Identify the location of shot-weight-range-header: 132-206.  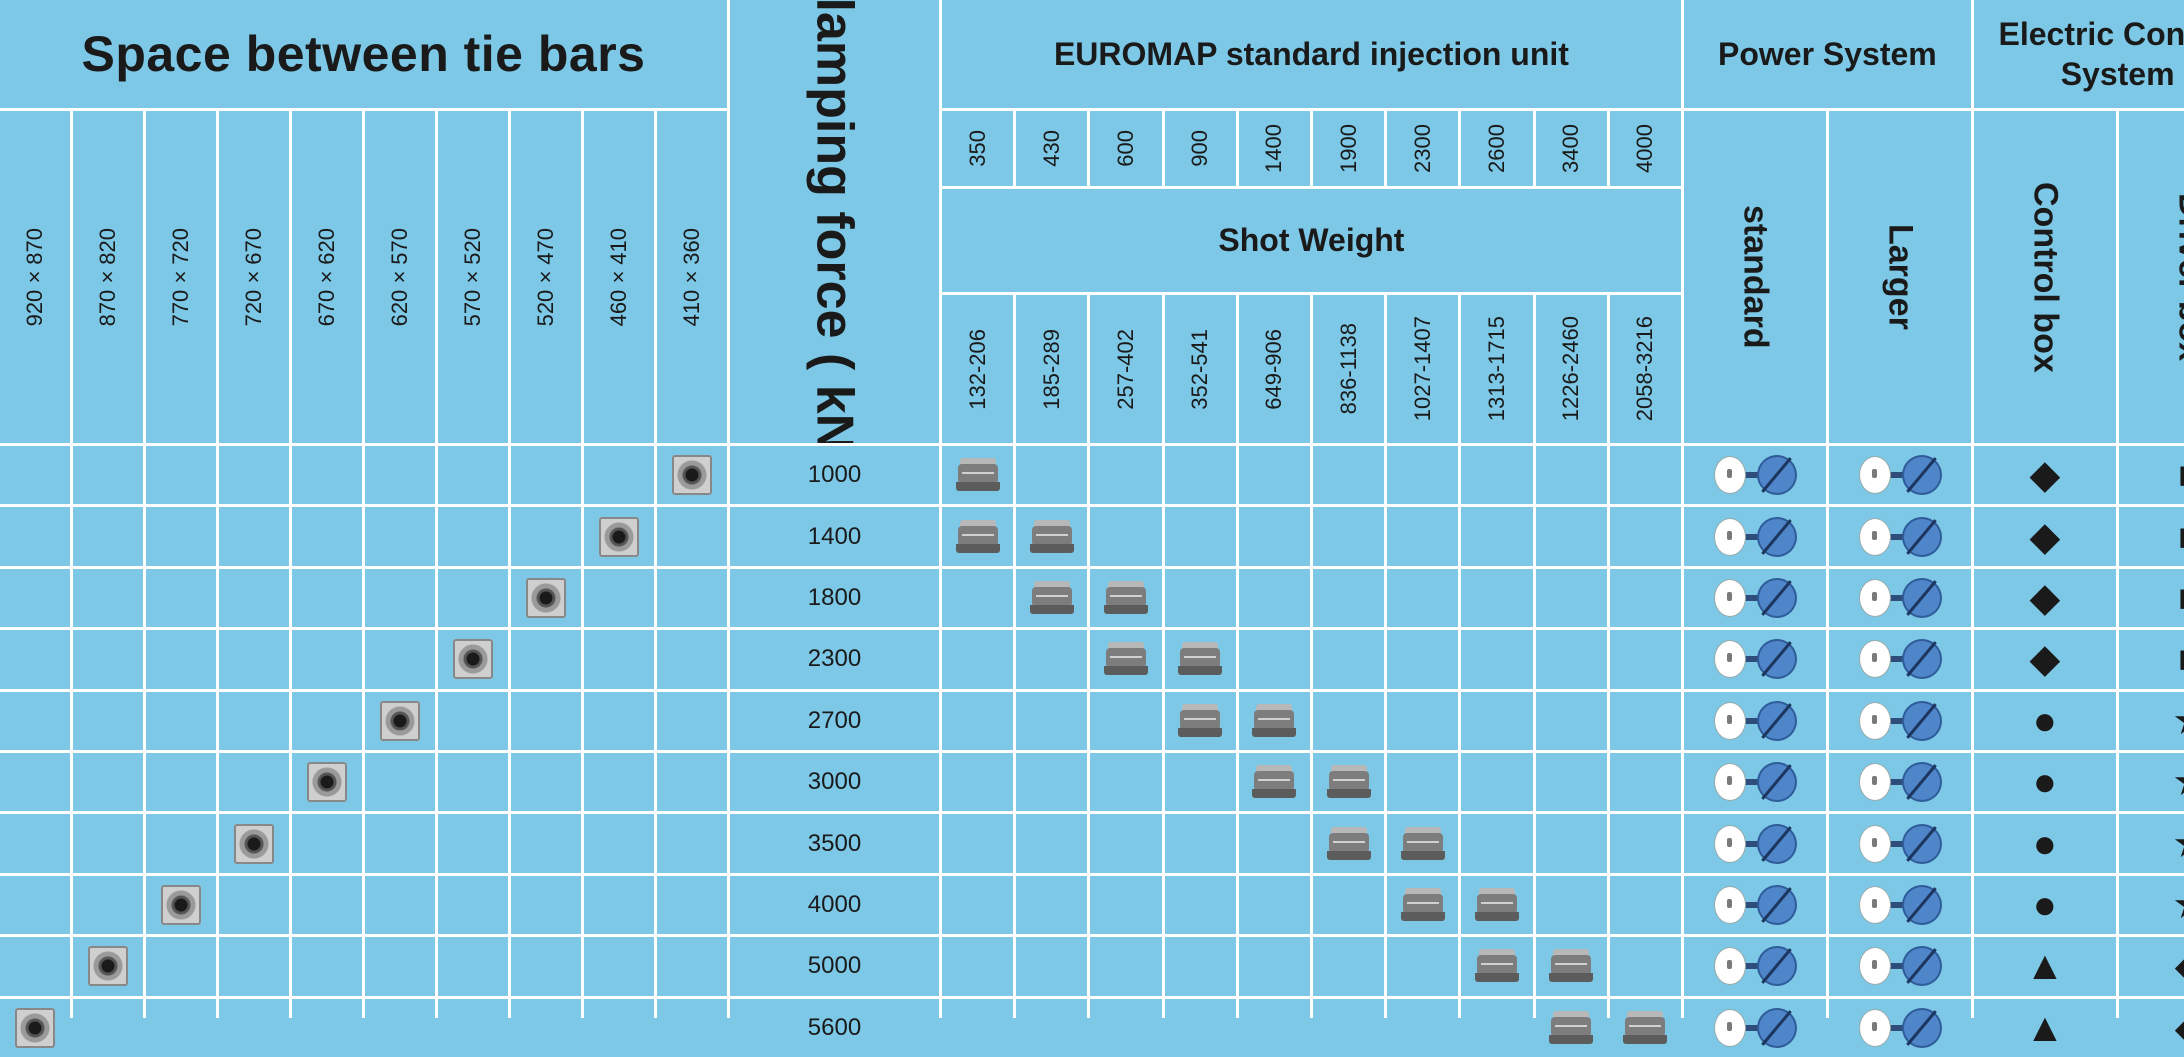
(978, 369).